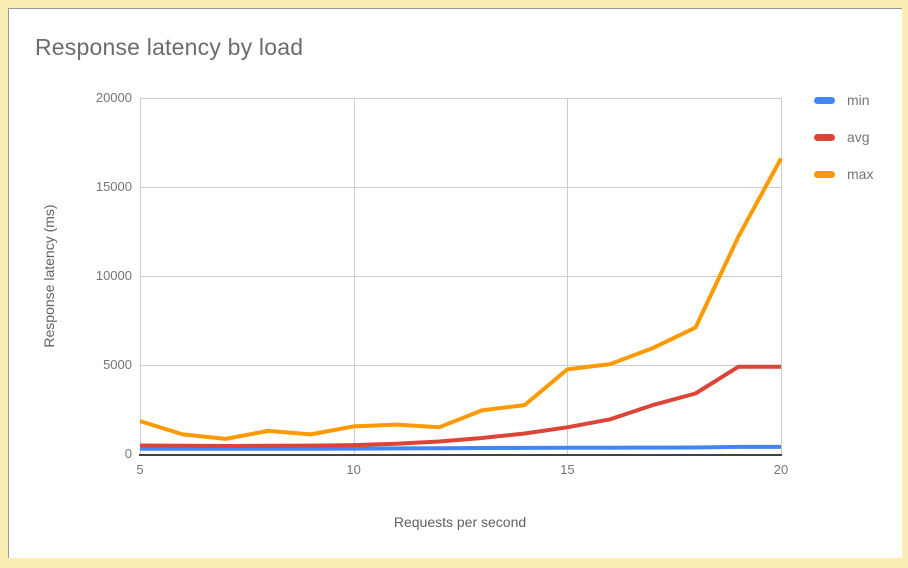 Image resolution: width=908 pixels, height=568 pixels. Describe the element at coordinates (113, 186) in the screenshot. I see `y-tick-label-15000: 15000` at that location.